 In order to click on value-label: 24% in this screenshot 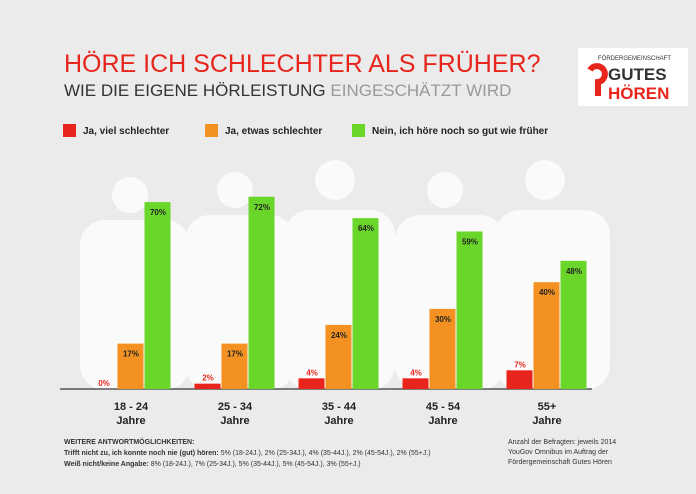, I will do `click(339, 335)`.